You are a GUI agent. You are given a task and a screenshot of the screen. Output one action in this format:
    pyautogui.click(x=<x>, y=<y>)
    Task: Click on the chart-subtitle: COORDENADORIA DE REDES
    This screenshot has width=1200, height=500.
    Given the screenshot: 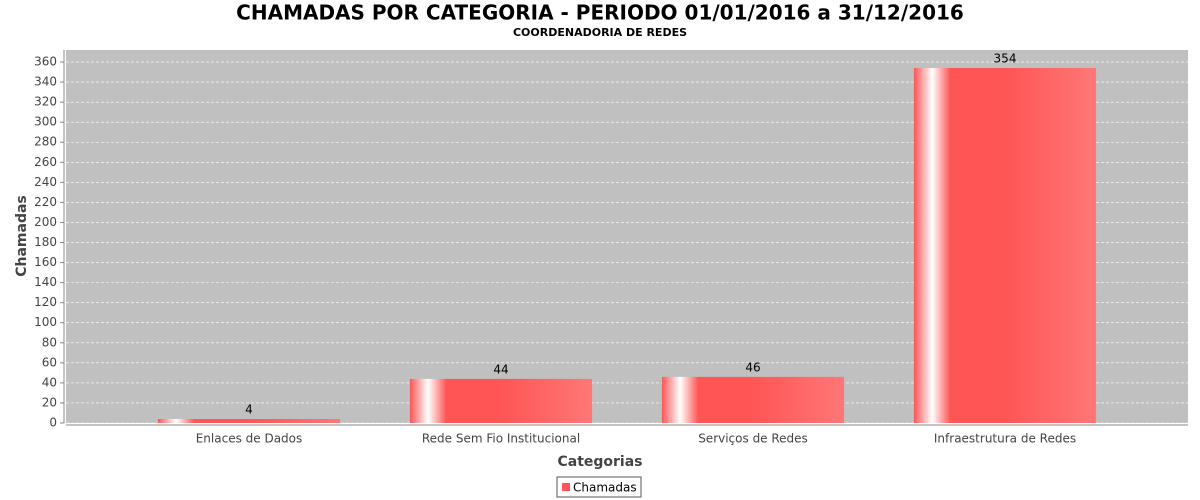 What is the action you would take?
    pyautogui.click(x=600, y=32)
    